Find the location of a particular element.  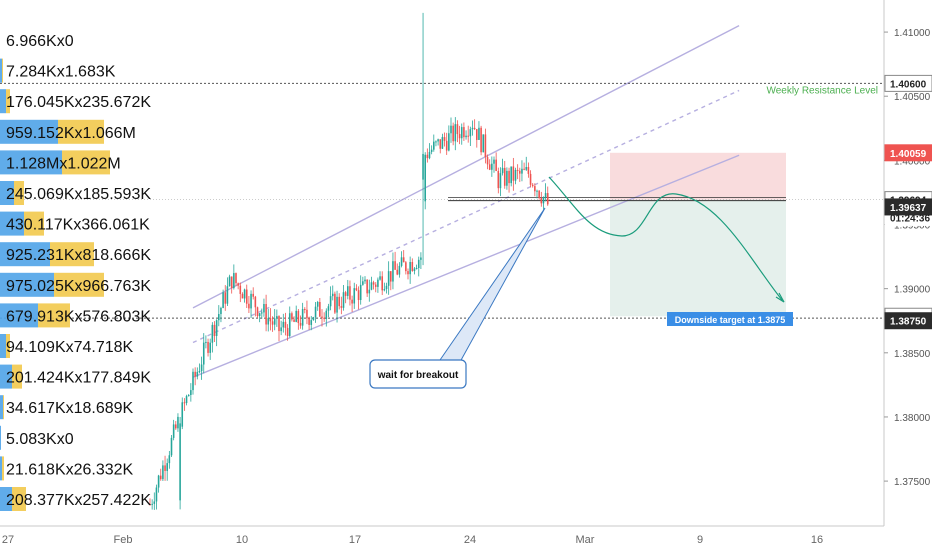

price-badge-label-1: 1.40059 is located at coordinates (908, 154).